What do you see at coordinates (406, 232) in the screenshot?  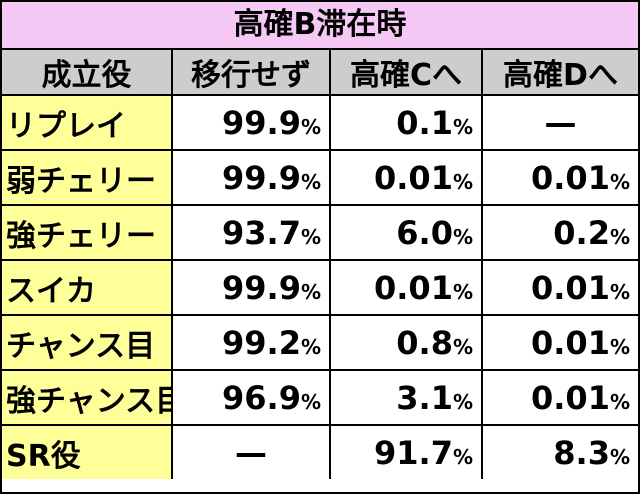 I see `rate-cell: 6.0%` at bounding box center [406, 232].